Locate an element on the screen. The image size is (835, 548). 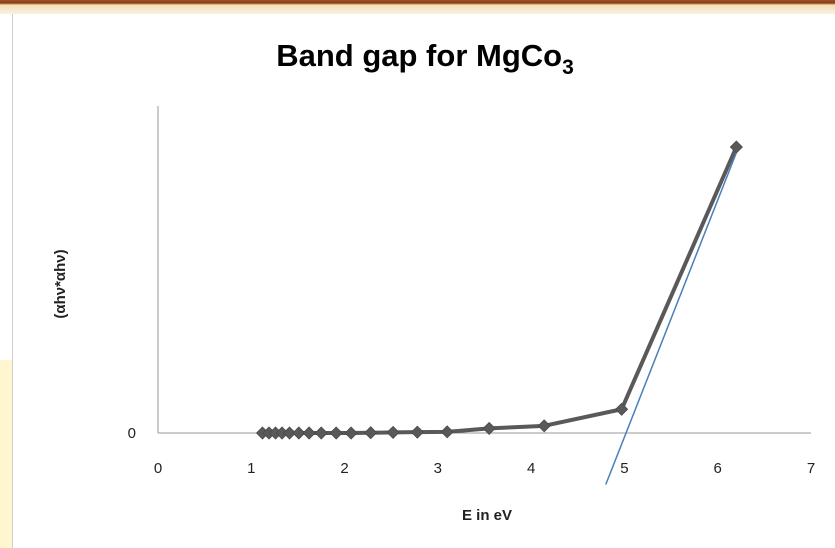
tangent-line is located at coordinates (671, 318).